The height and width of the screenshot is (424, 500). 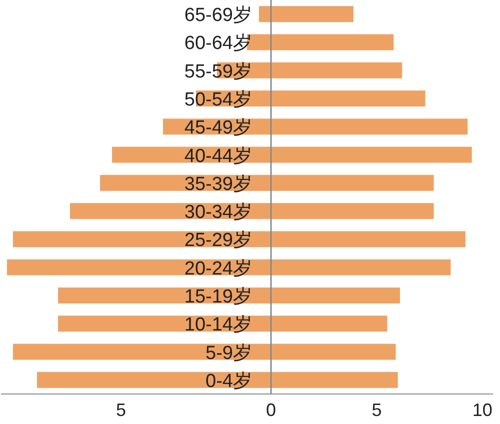 I want to click on y-tick-label: 0-4岁, so click(x=229, y=381).